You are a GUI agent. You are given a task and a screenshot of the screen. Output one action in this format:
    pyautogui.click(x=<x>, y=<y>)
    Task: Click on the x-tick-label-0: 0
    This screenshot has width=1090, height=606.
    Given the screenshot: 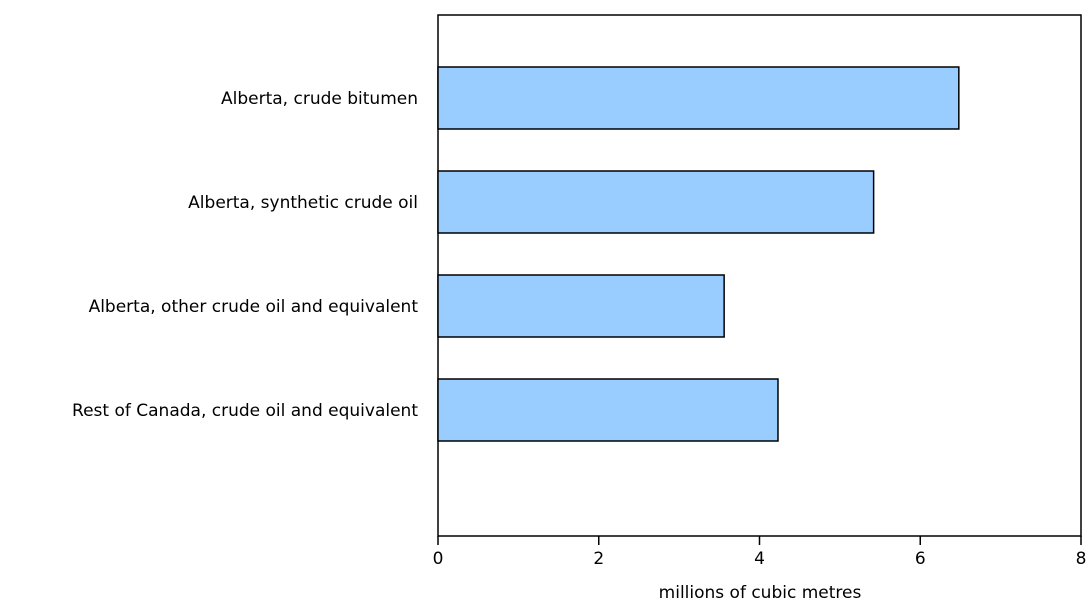 What is the action you would take?
    pyautogui.click(x=438, y=559)
    